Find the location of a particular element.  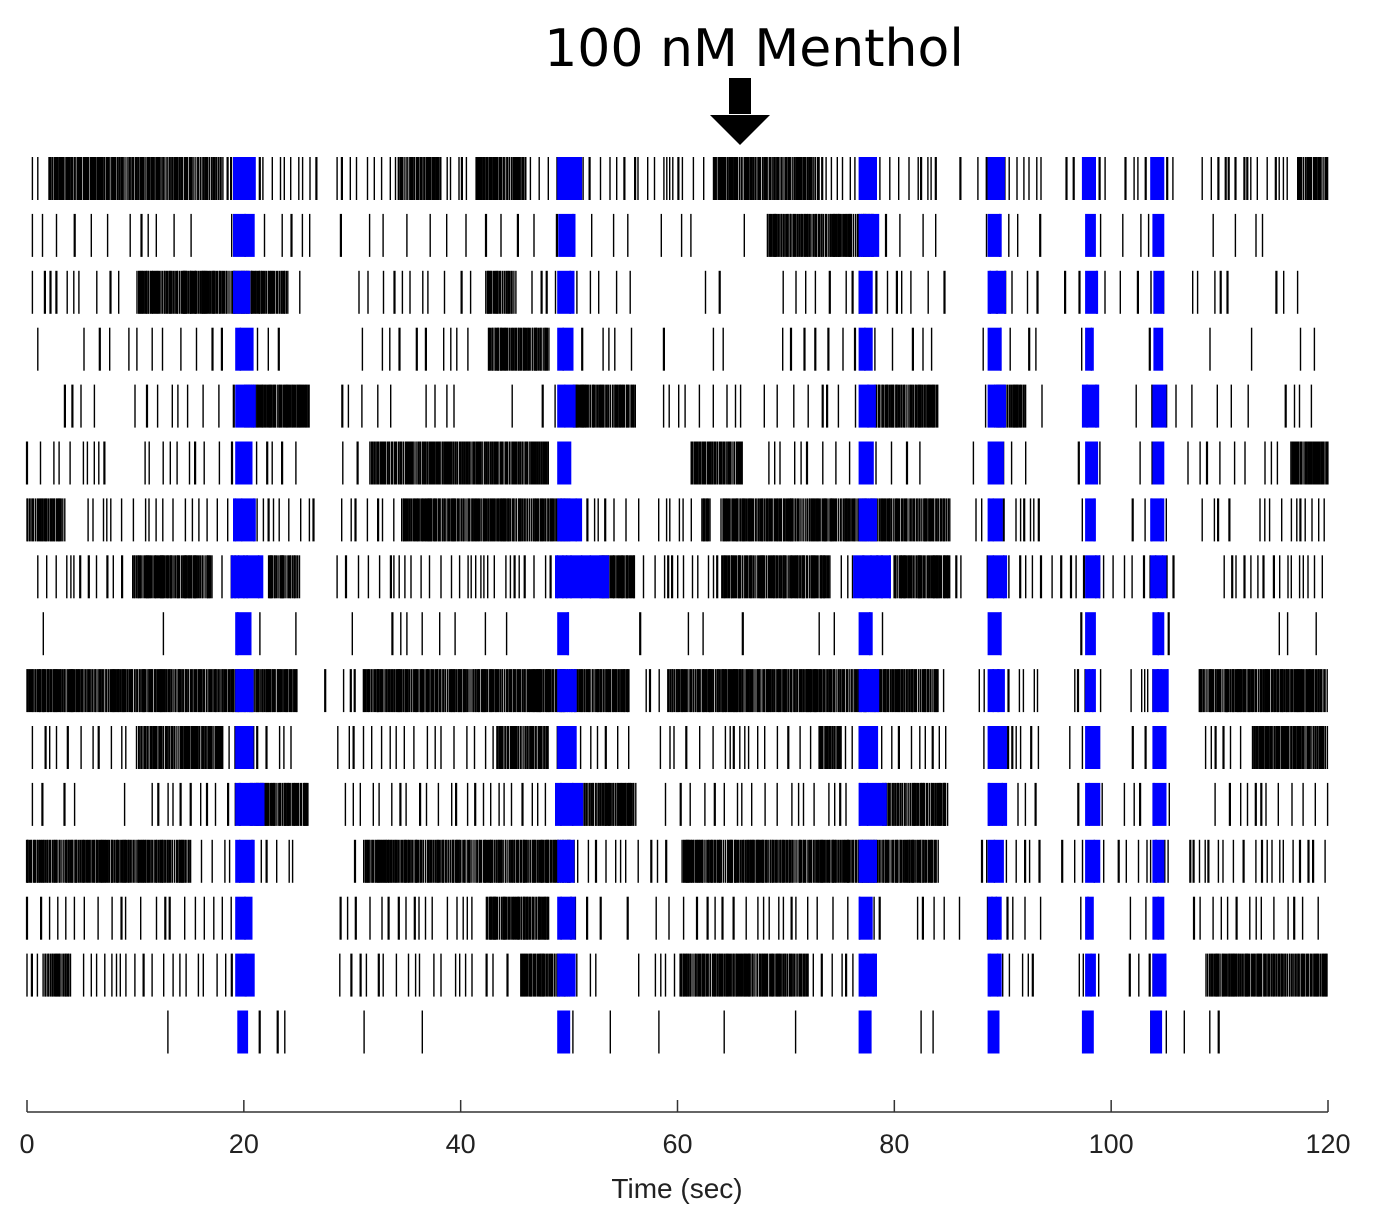

x-tick-label: 120 is located at coordinates (1327, 1144).